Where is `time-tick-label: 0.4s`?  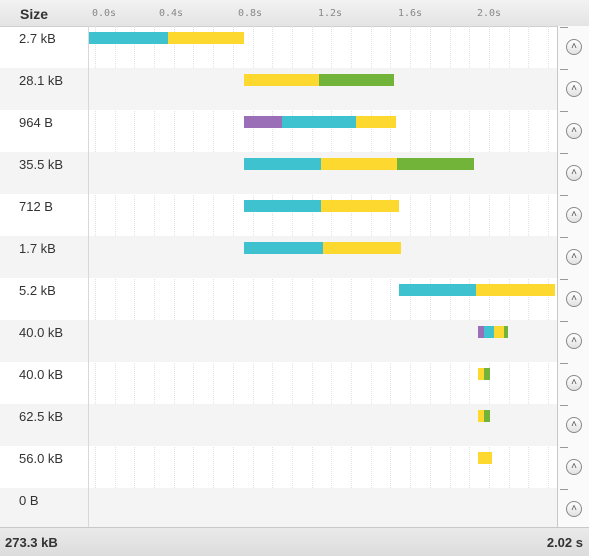
time-tick-label: 0.4s is located at coordinates (171, 13).